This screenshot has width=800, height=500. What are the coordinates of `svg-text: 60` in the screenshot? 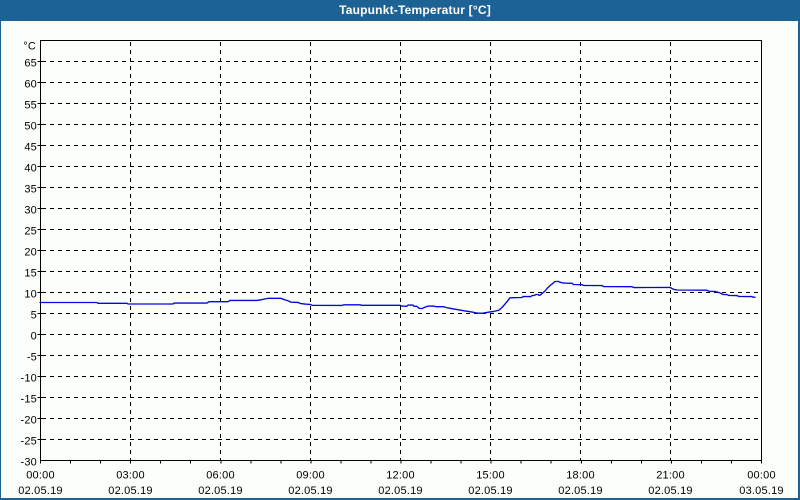 It's located at (30, 85).